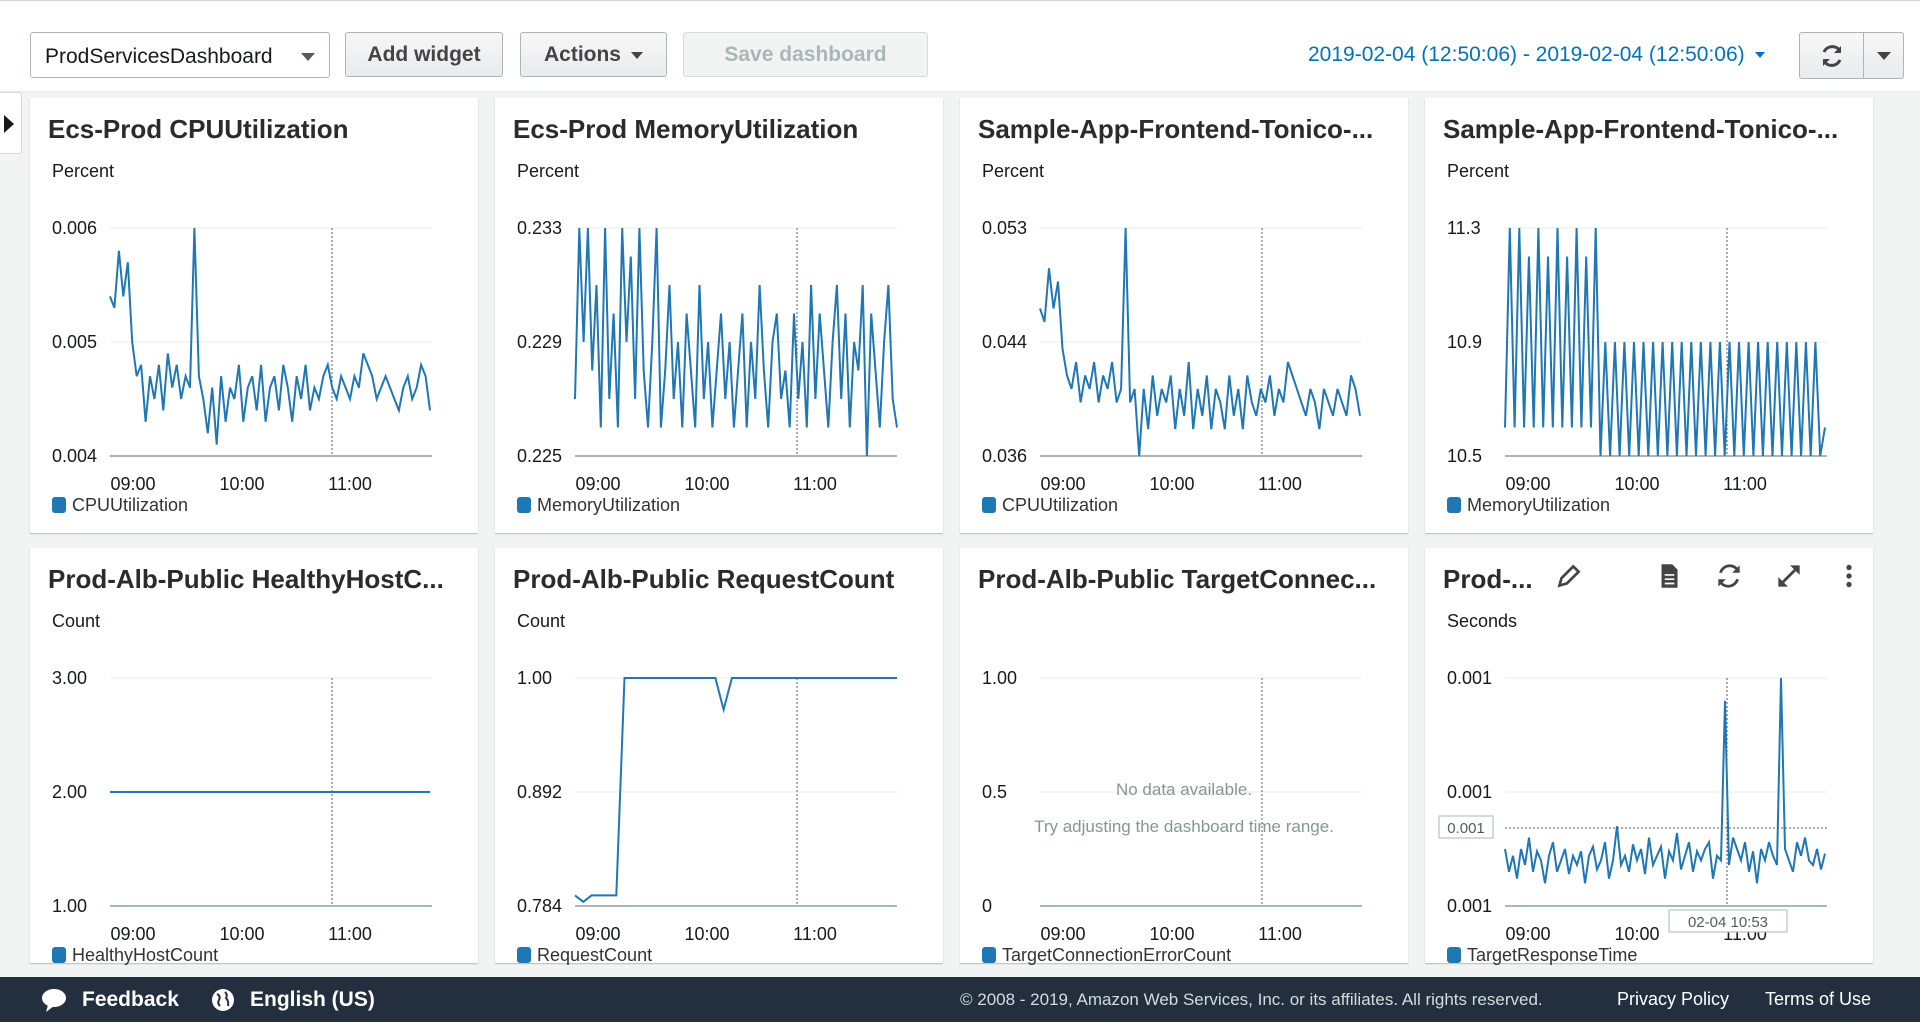 The image size is (1920, 1022). I want to click on expand-icon, so click(1789, 576).